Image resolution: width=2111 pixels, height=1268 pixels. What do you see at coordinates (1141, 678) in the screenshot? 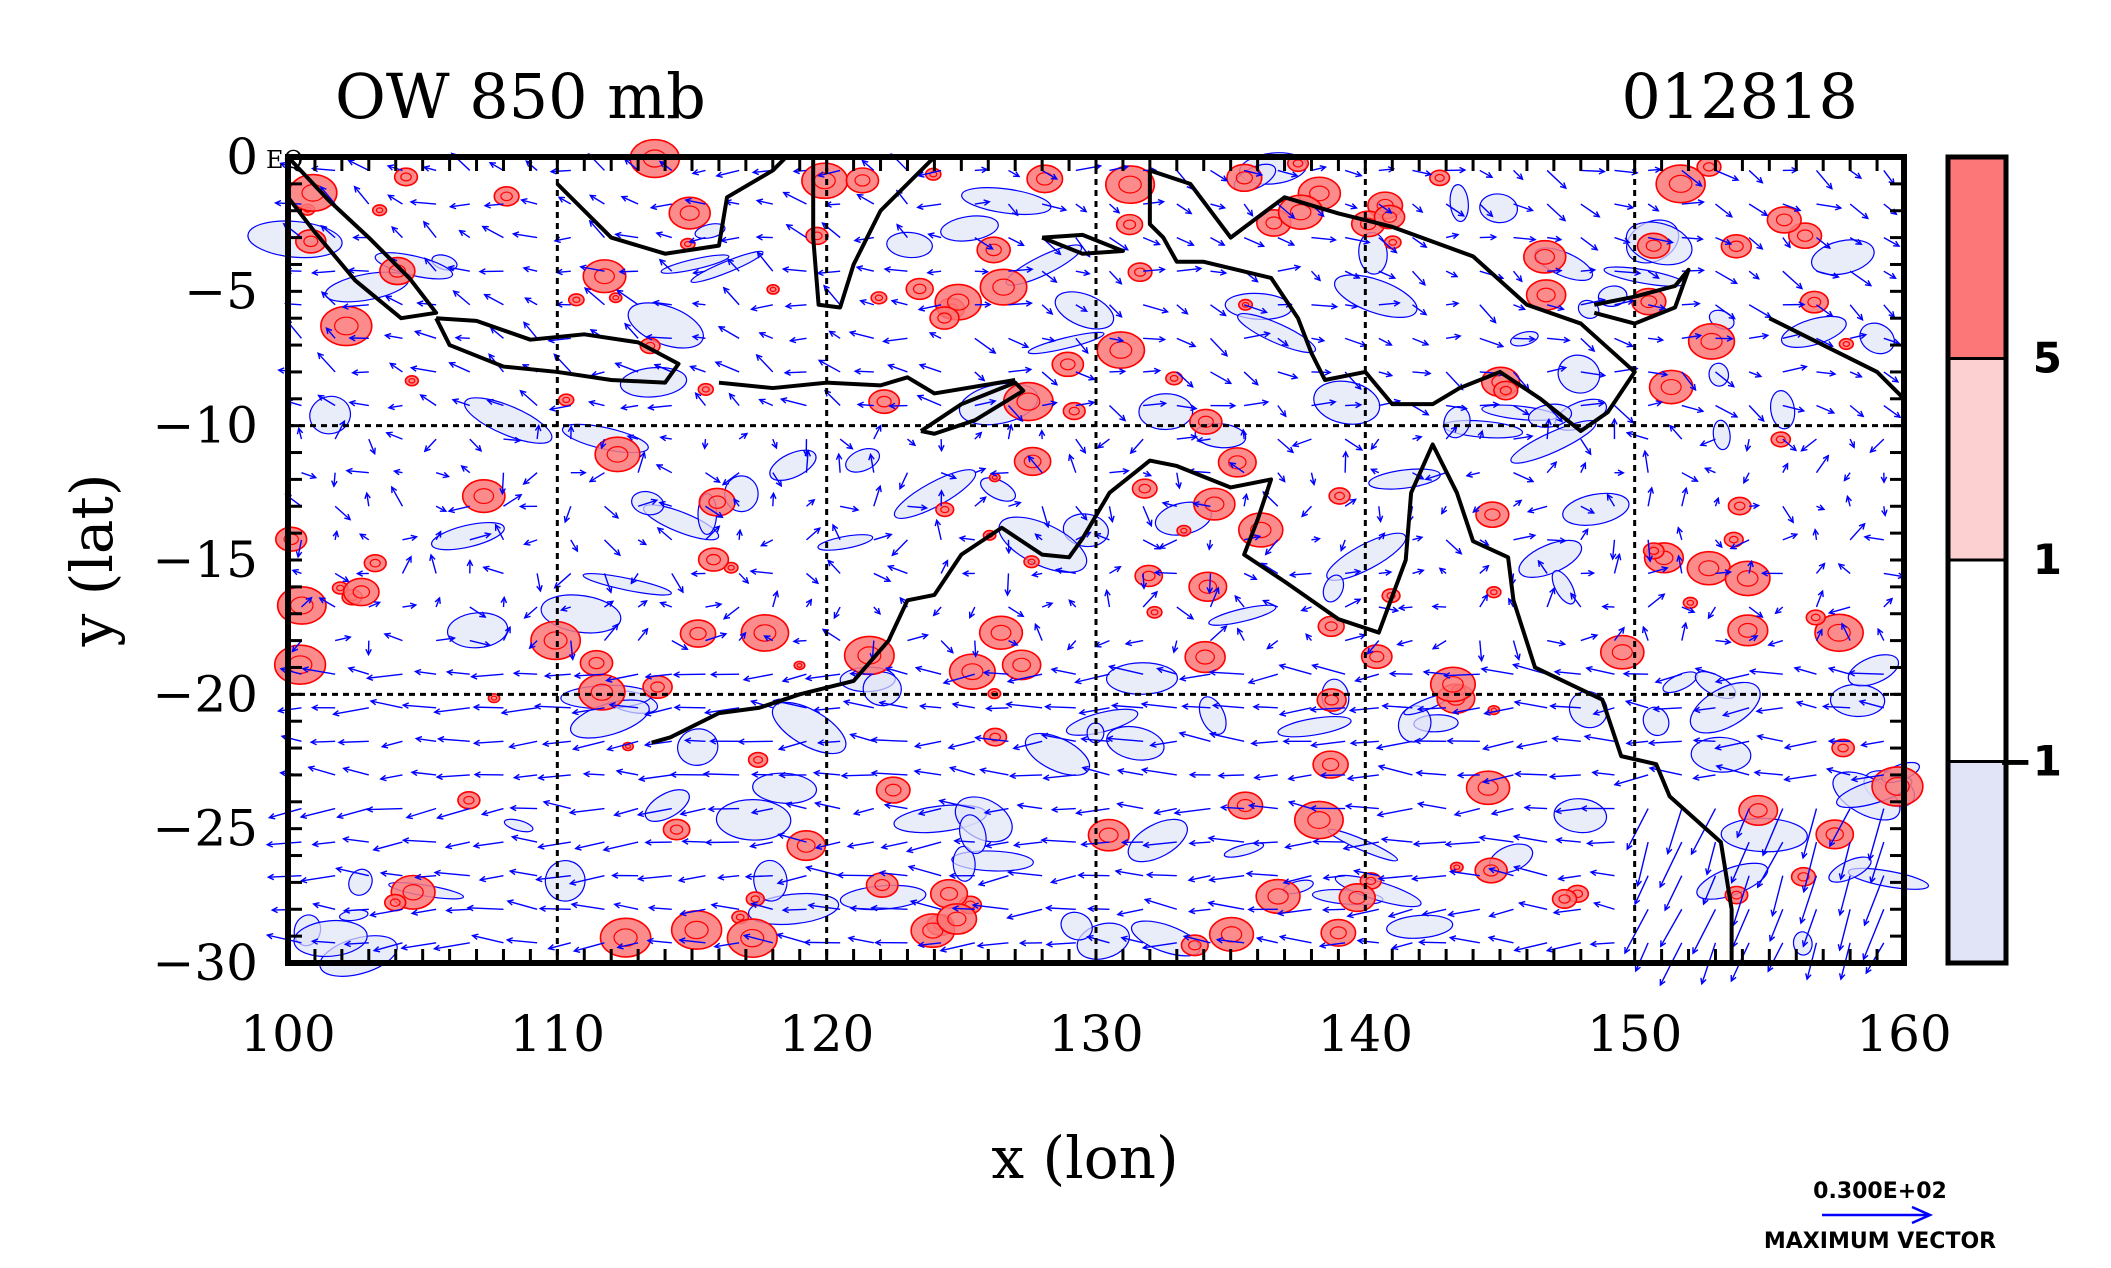
I see `negative-ow-contour` at bounding box center [1141, 678].